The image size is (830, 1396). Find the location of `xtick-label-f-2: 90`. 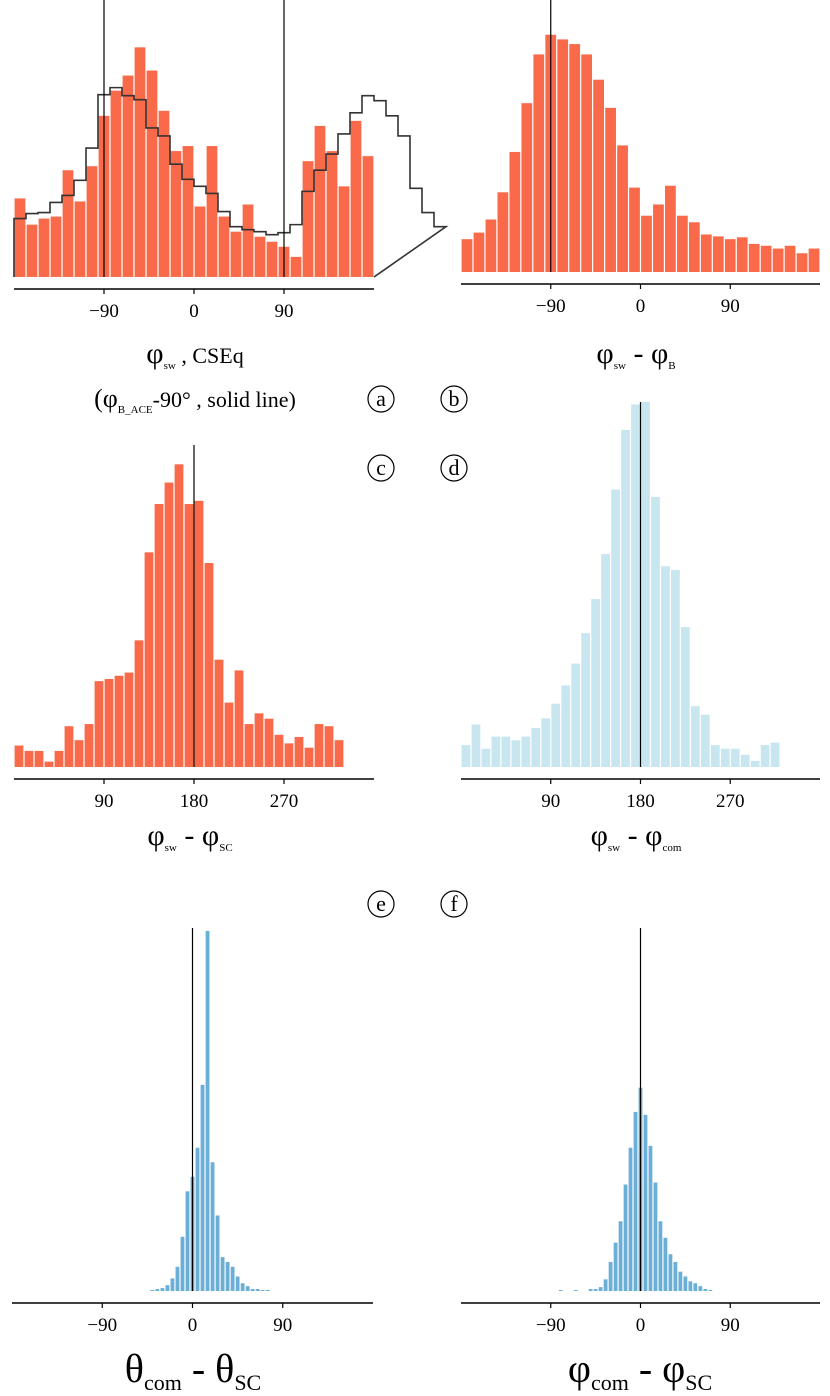

xtick-label-f-2: 90 is located at coordinates (730, 1325).